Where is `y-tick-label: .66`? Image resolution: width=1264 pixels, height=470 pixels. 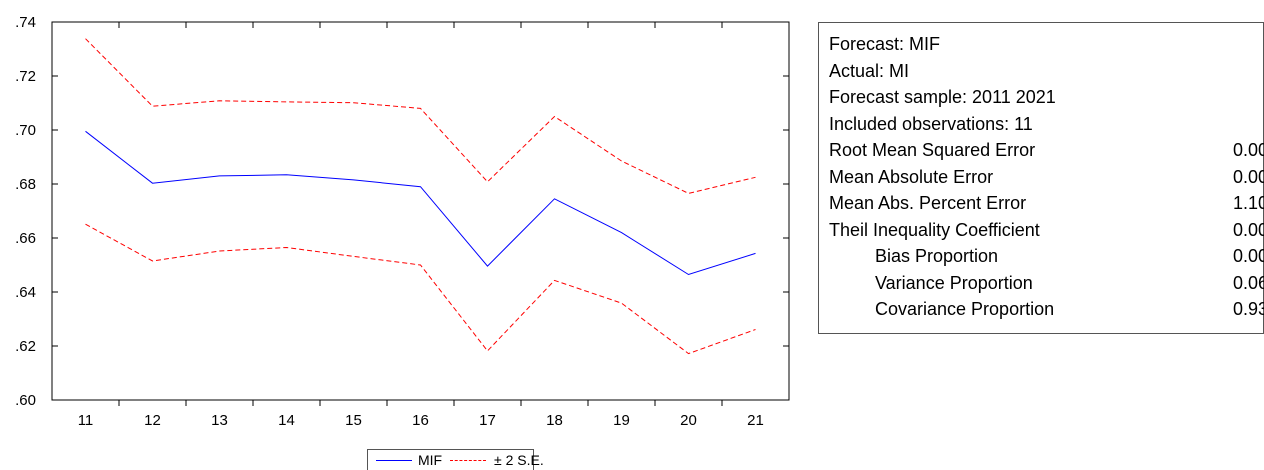
y-tick-label: .66 is located at coordinates (25, 238).